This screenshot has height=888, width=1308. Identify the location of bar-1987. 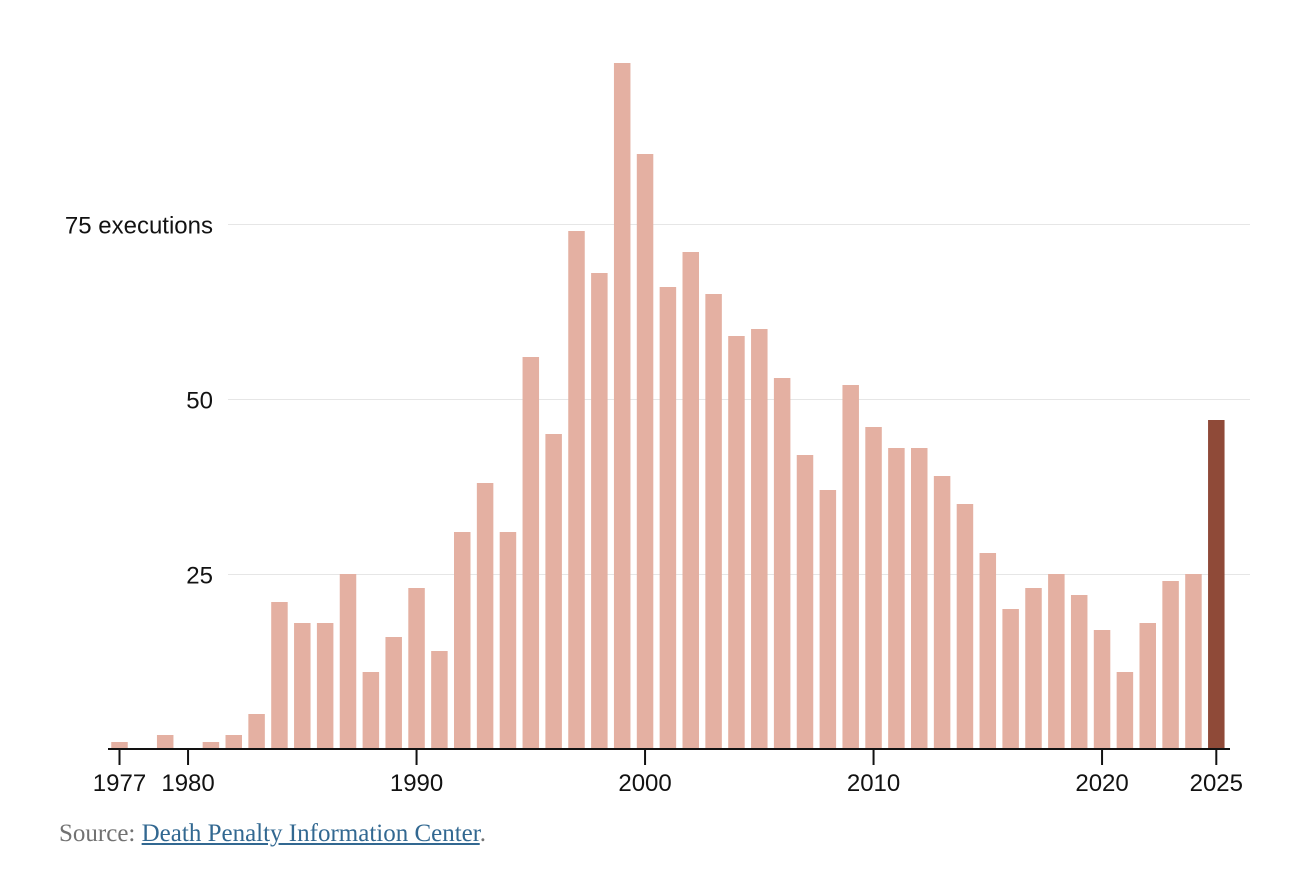
(348, 661).